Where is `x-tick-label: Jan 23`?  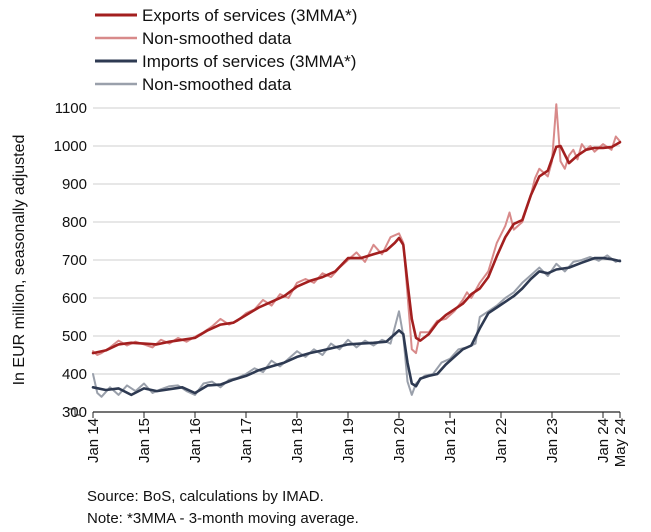 x-tick-label: Jan 23 is located at coordinates (552, 440).